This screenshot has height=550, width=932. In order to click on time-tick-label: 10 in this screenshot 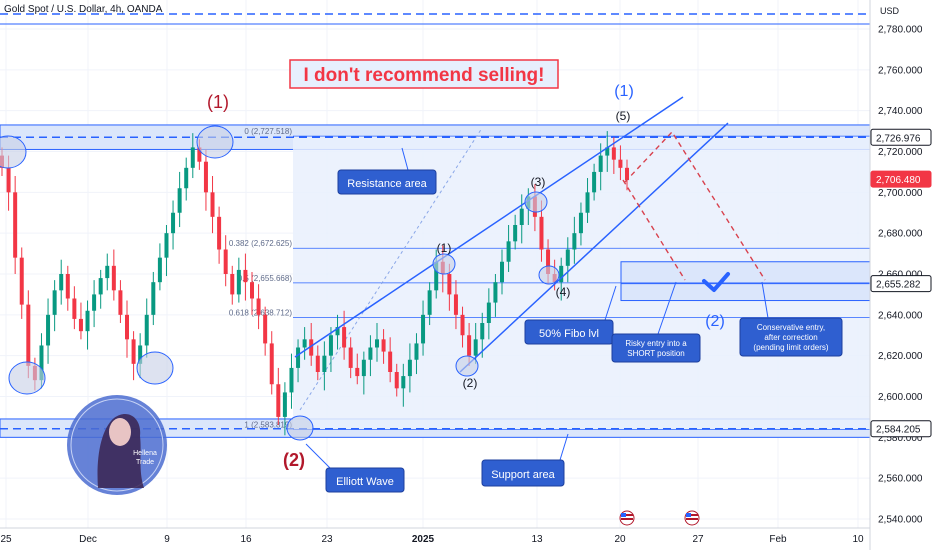, I will do `click(858, 539)`.